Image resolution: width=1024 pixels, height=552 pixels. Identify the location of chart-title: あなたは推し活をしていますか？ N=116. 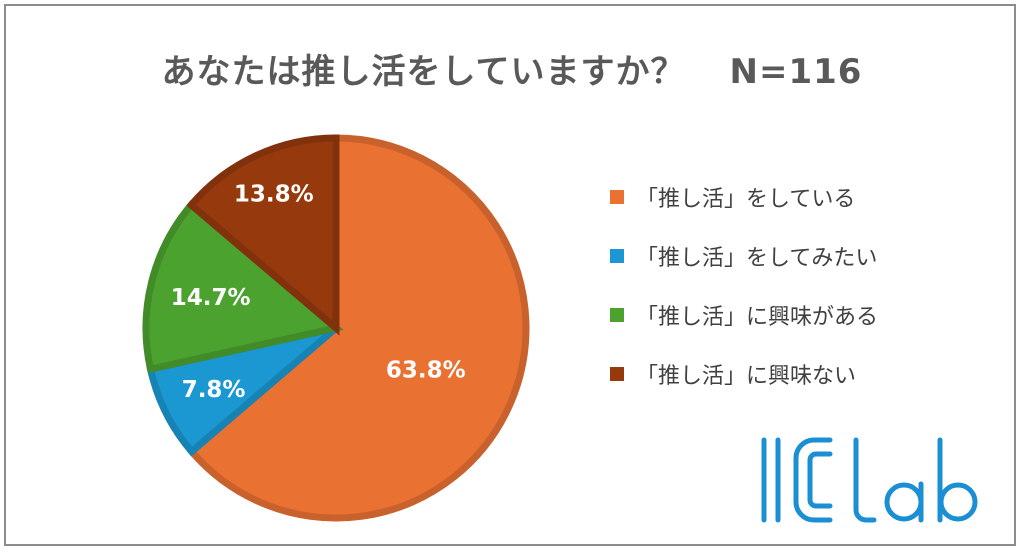
(512, 68).